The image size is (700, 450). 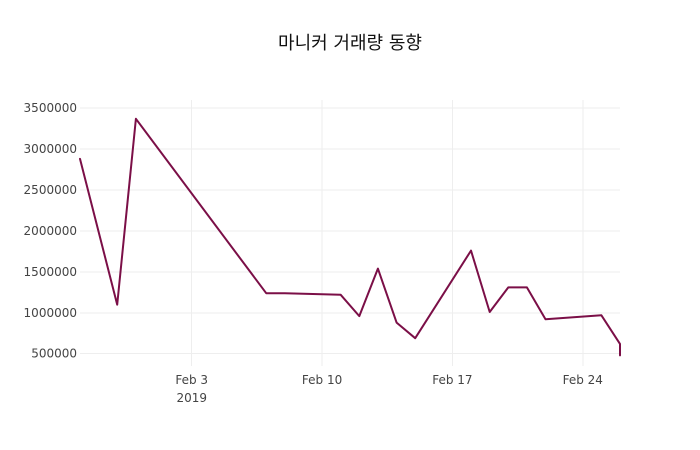 I want to click on y-tick-label: 2000000, so click(x=50, y=231).